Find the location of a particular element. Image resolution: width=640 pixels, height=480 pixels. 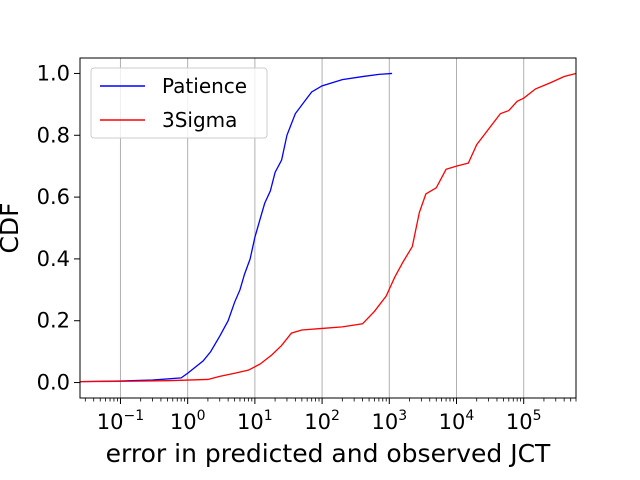

x-tick-exponent: −1 is located at coordinates (134, 416).